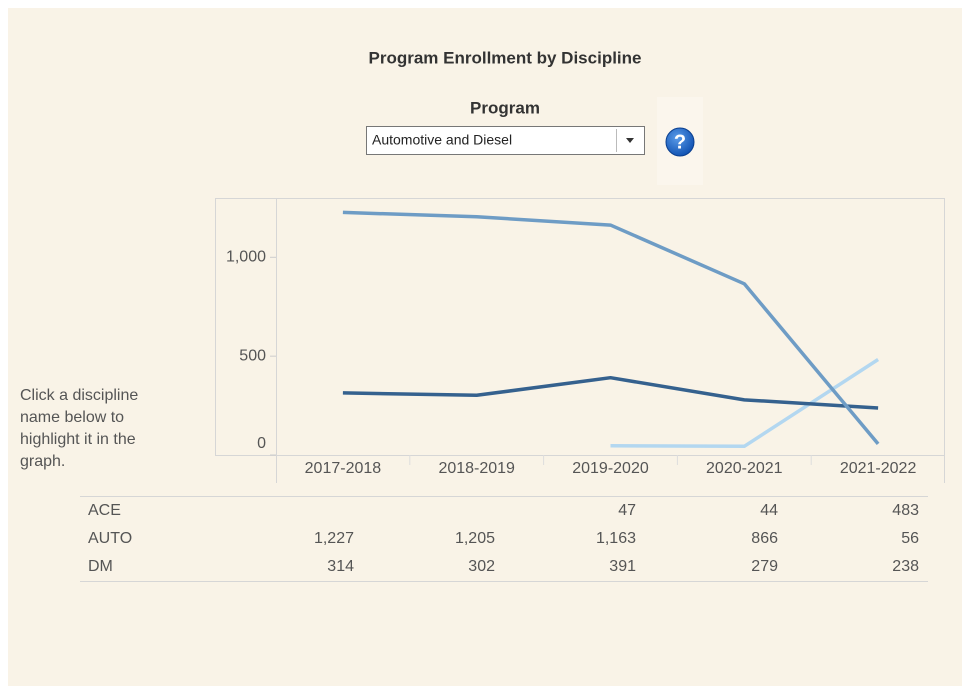  What do you see at coordinates (905, 510) in the screenshot?
I see `table-cell: 483` at bounding box center [905, 510].